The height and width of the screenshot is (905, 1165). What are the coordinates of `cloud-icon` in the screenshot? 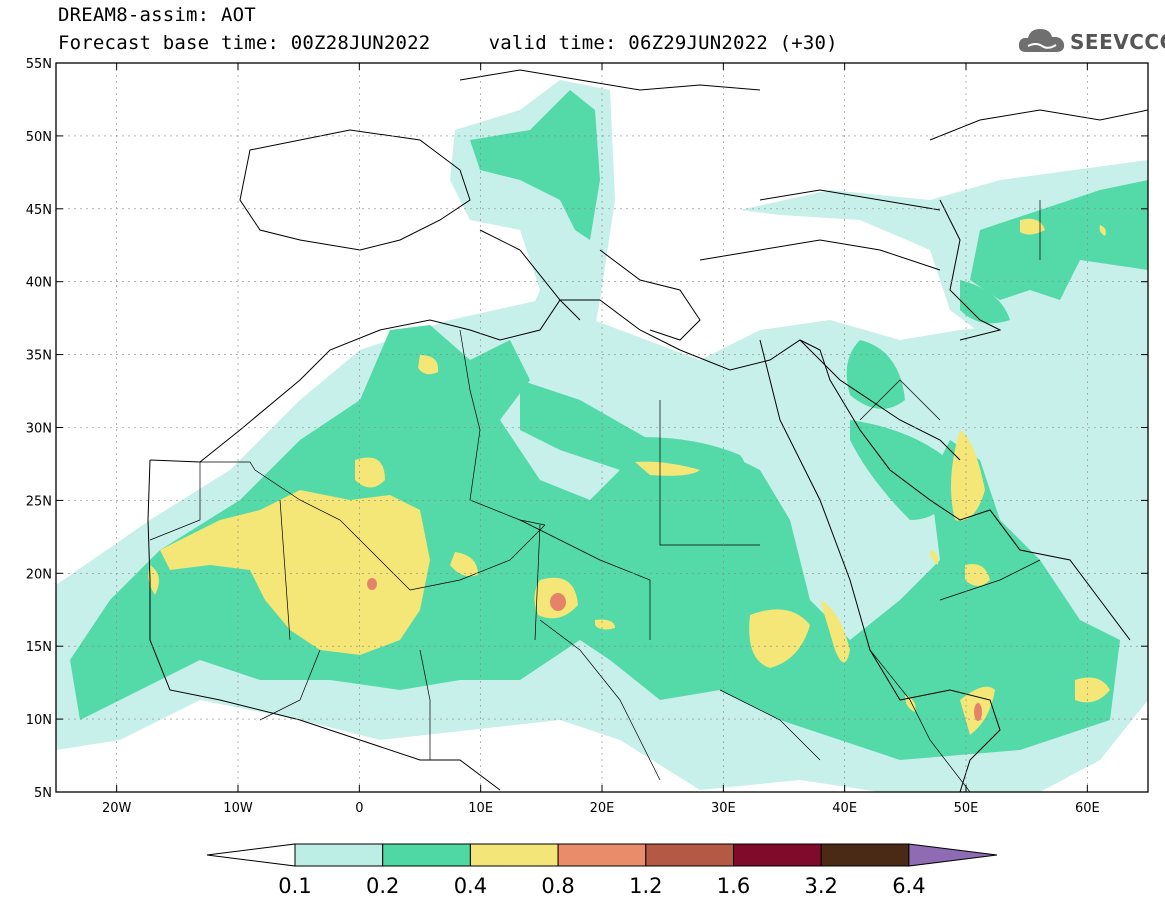 It's located at (1041, 40).